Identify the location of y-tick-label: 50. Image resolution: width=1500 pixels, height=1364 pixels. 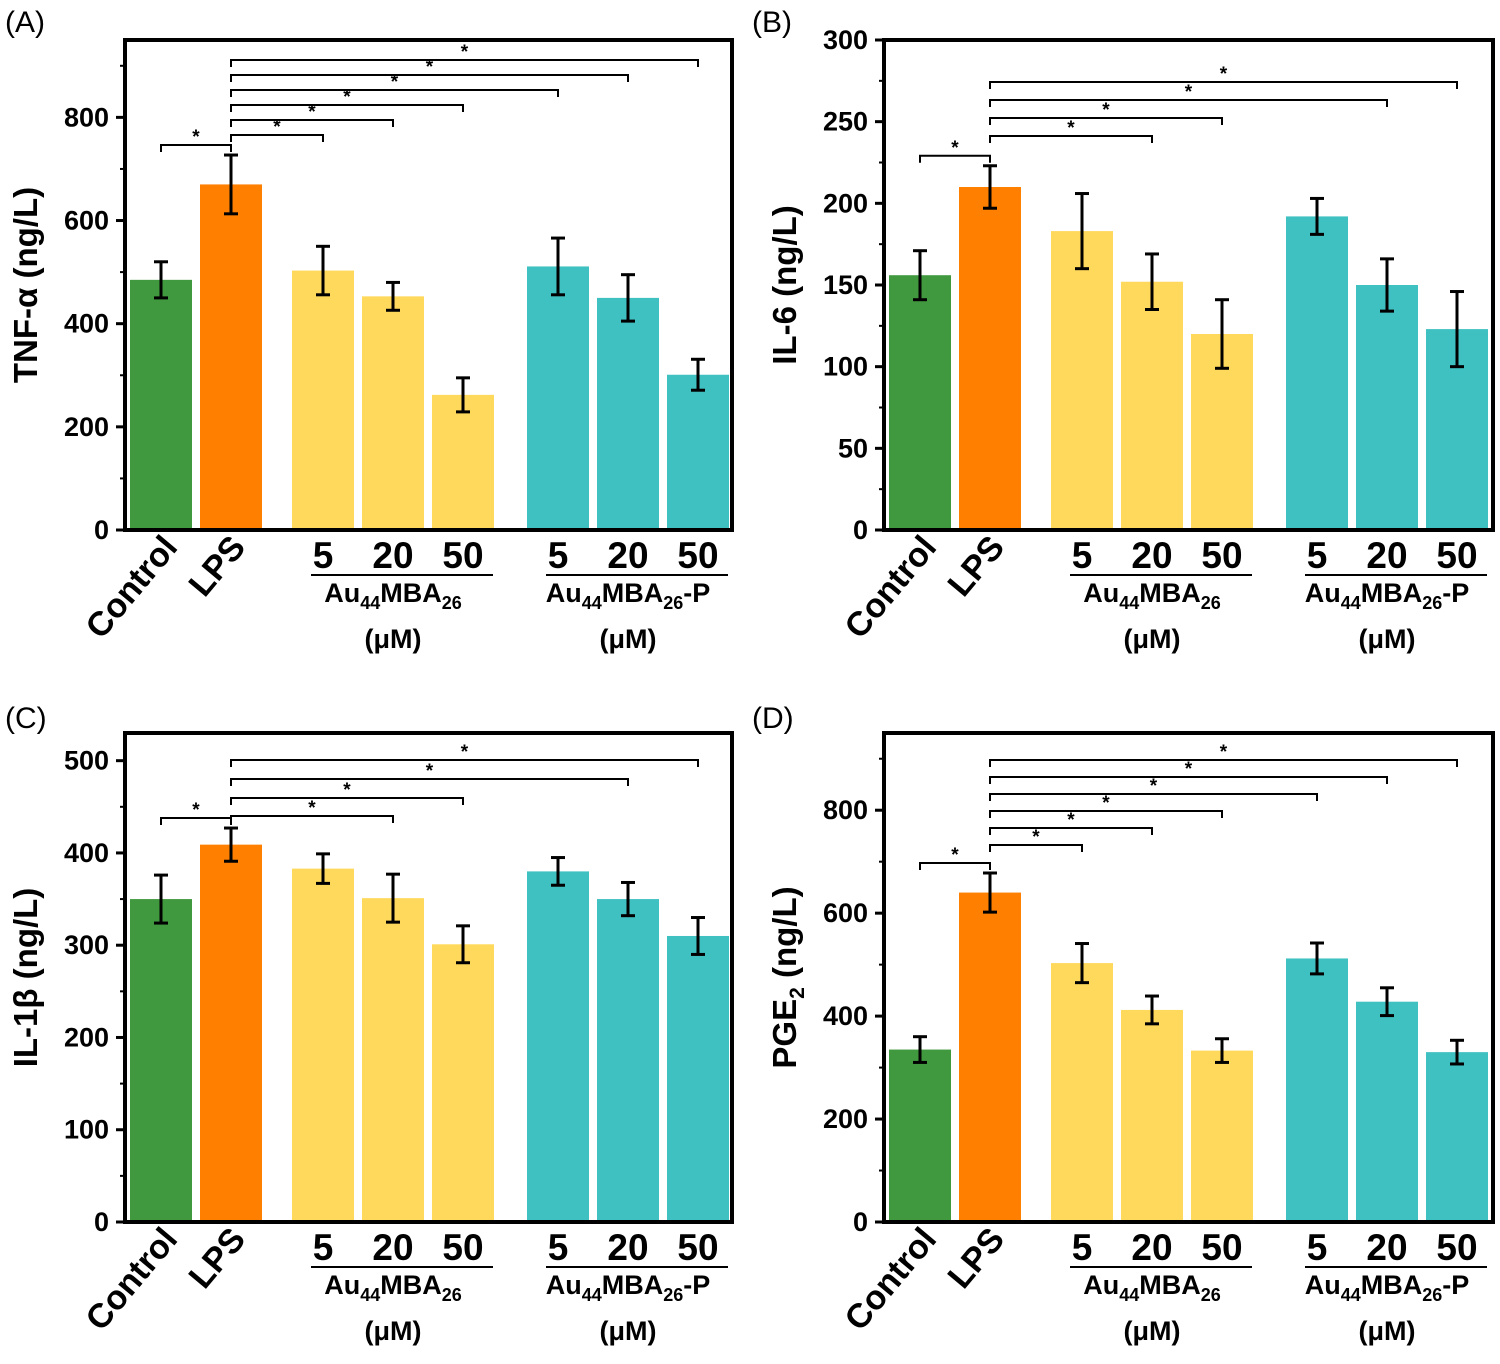
(853, 448).